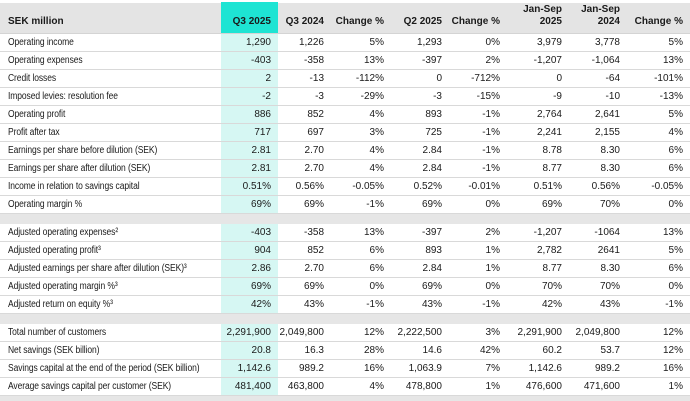 The width and height of the screenshot is (690, 401). What do you see at coordinates (110, 350) in the screenshot?
I see `row-label: Net savings (SEK billion)` at bounding box center [110, 350].